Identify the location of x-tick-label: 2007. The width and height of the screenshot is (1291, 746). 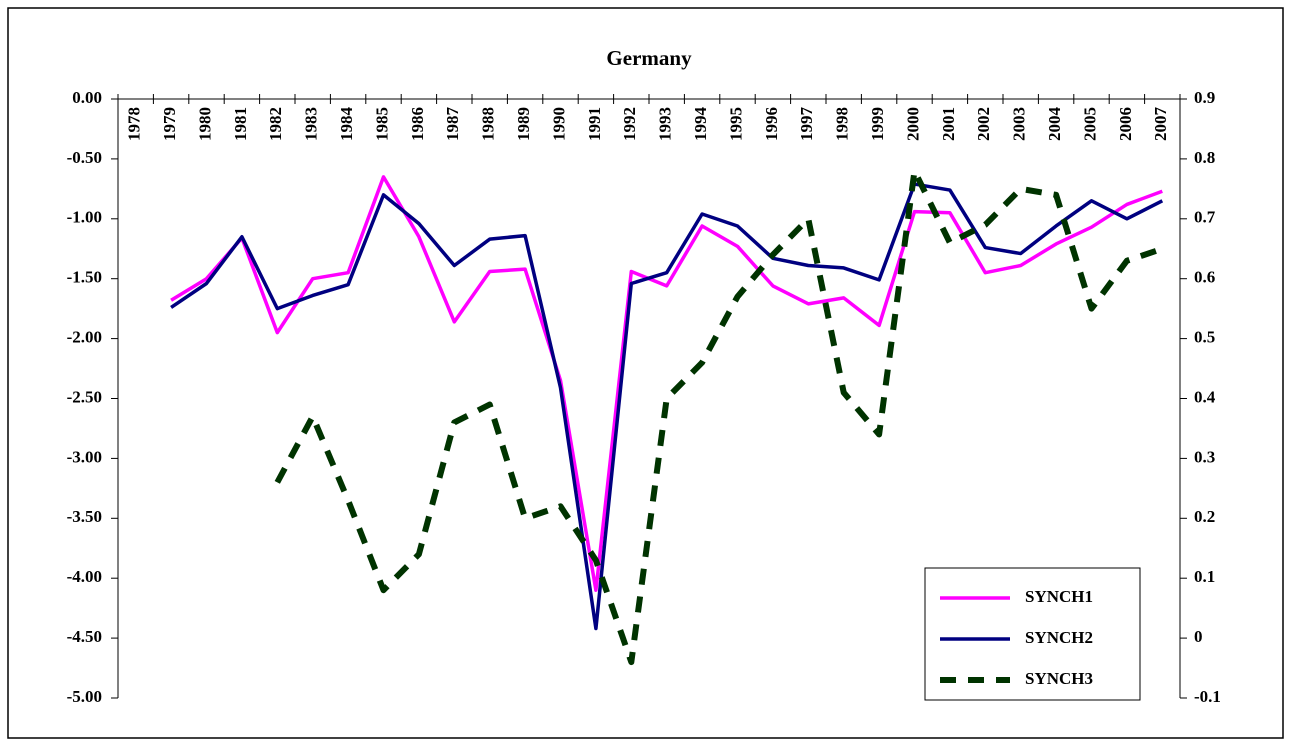
(1160, 124).